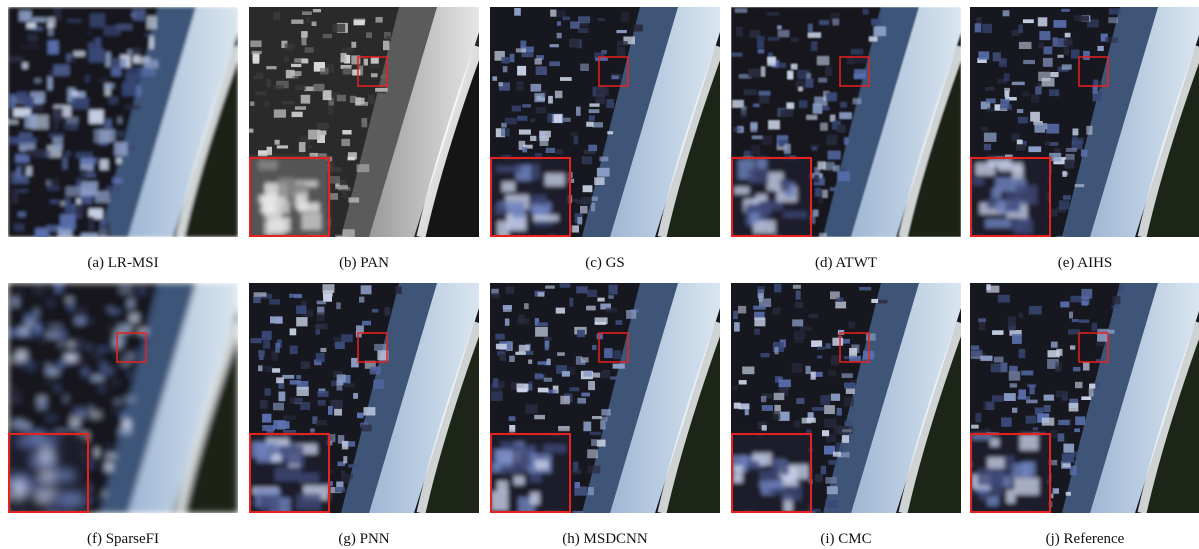 This screenshot has height=549, width=1199. What do you see at coordinates (1085, 263) in the screenshot?
I see `panel-caption: (e) AIHS` at bounding box center [1085, 263].